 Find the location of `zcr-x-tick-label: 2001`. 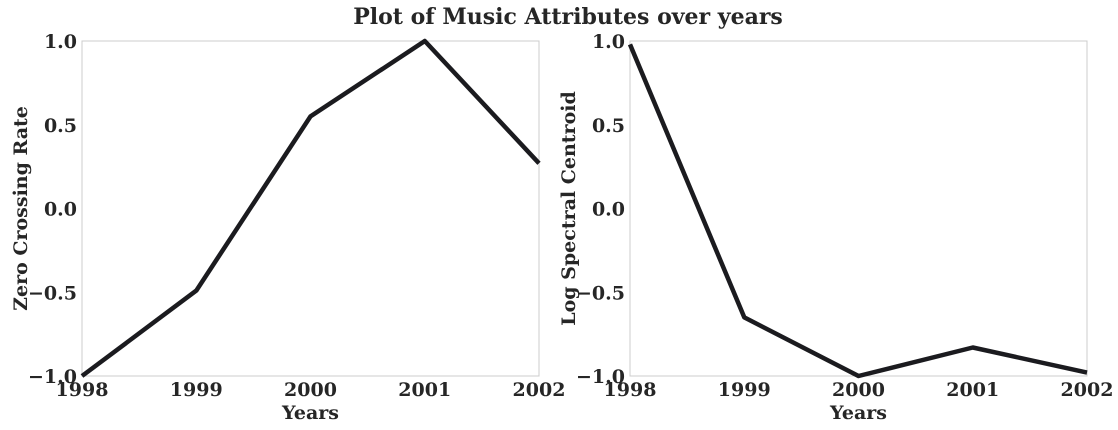

zcr-x-tick-label: 2001 is located at coordinates (424, 390).